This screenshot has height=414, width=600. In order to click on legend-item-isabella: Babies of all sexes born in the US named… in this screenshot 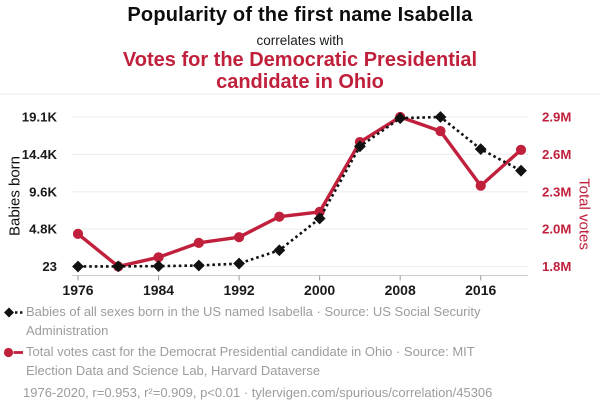, I will do `click(283, 321)`.